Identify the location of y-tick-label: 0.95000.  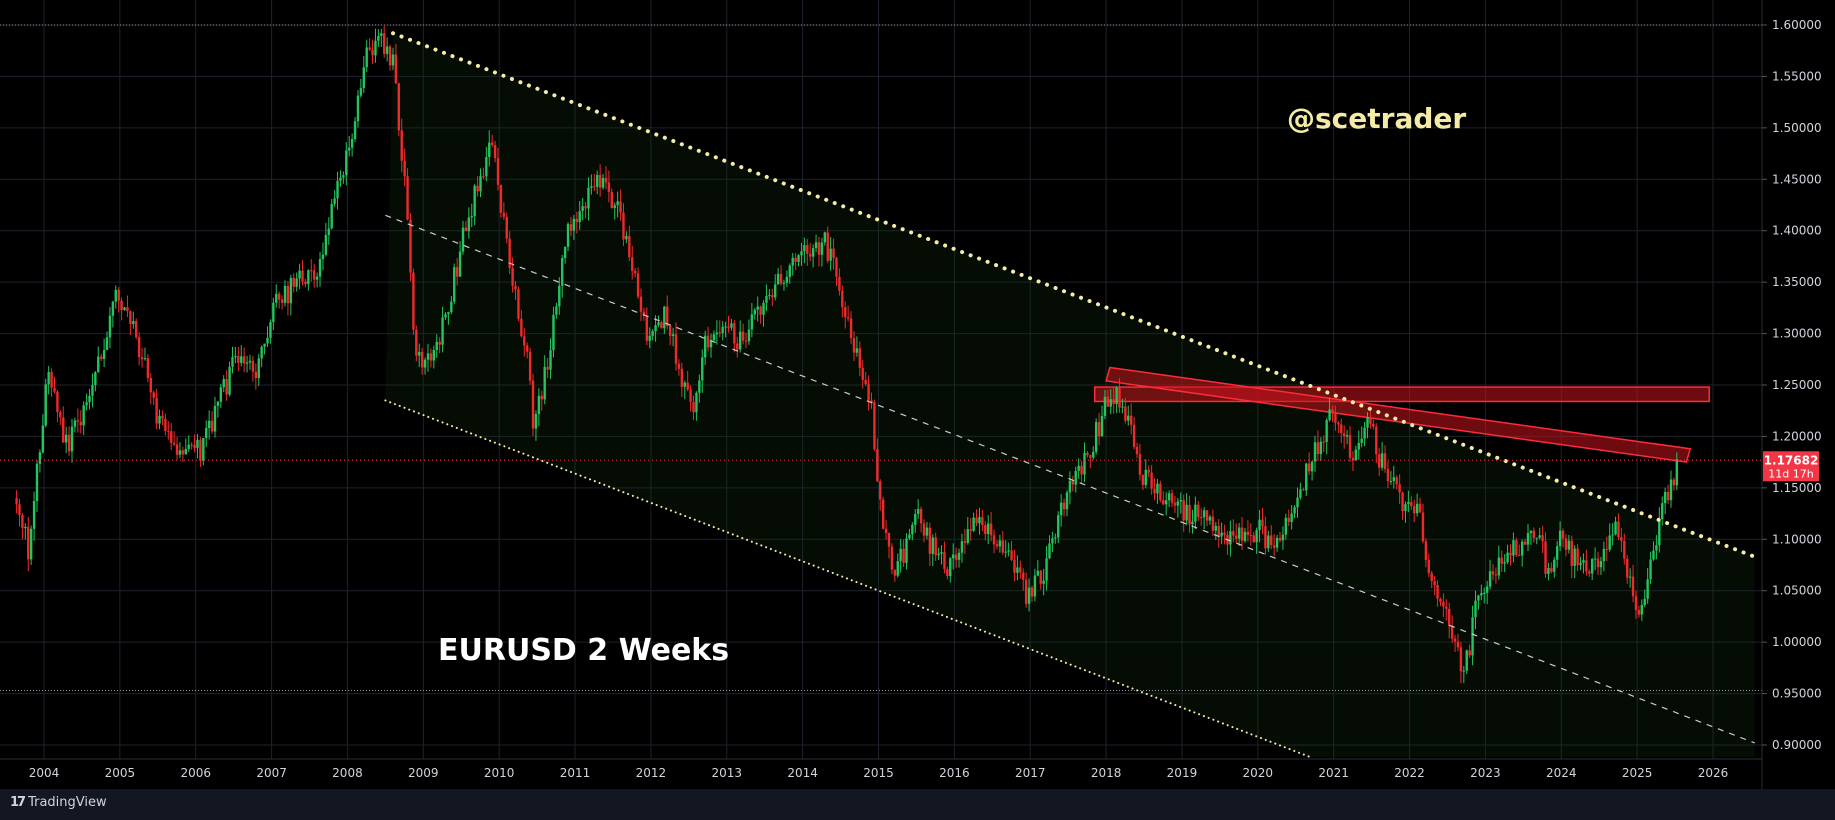
(1797, 694).